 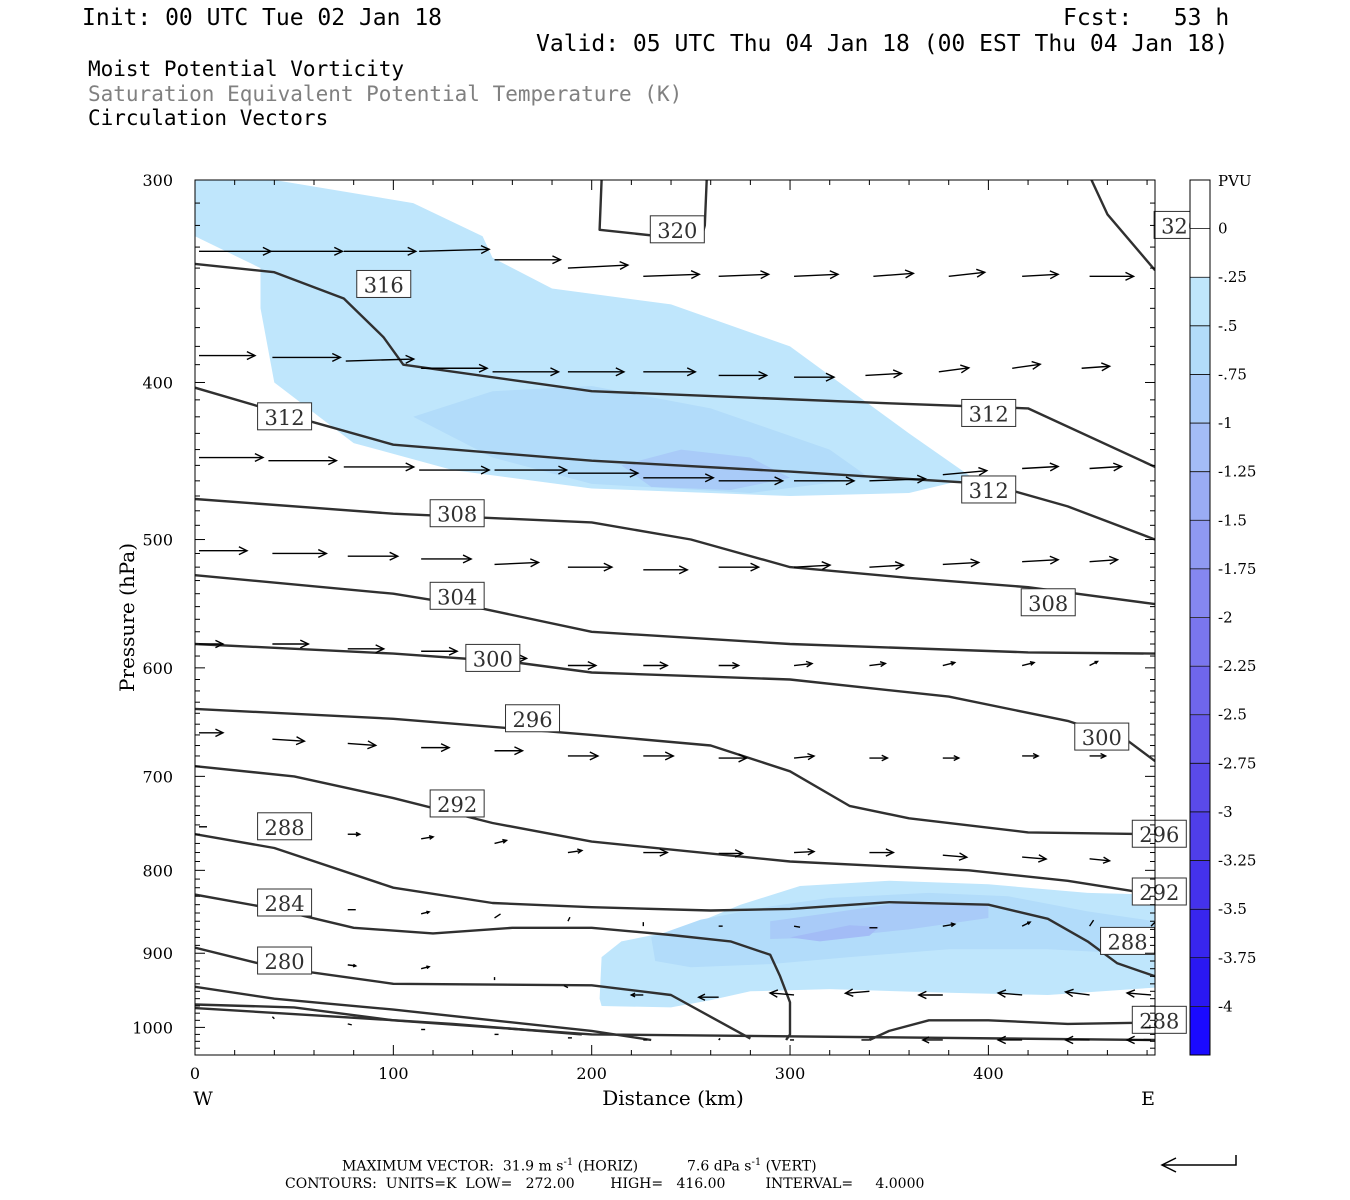 What do you see at coordinates (1237, 861) in the screenshot?
I see `colorbar-label: -3.25` at bounding box center [1237, 861].